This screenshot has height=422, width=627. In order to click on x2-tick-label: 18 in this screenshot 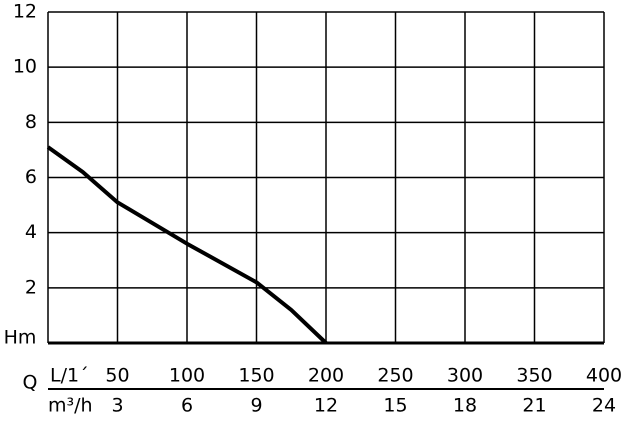, I will do `click(465, 406)`.